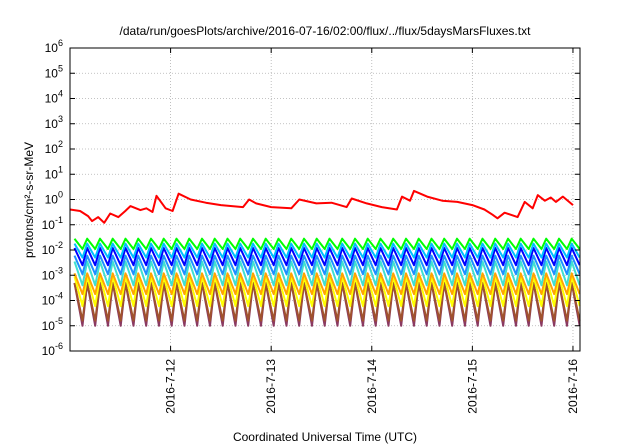  Describe the element at coordinates (573, 386) in the screenshot. I see `x-tick-label: 2016-7-16` at that location.